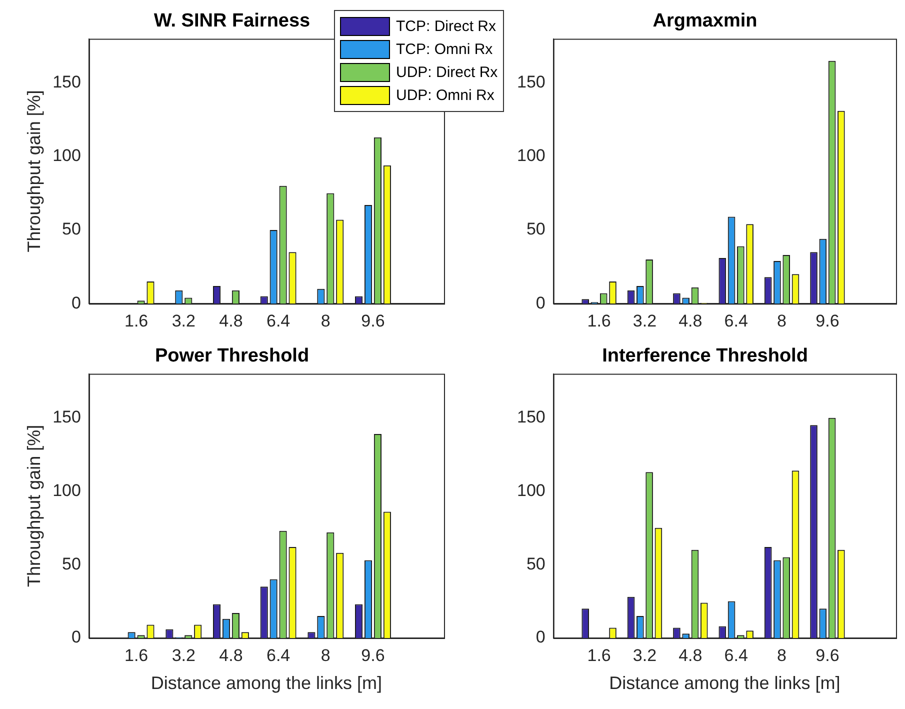 The height and width of the screenshot is (709, 905). Describe the element at coordinates (444, 49) in the screenshot. I see `legend-label: TCP: Omni Rx` at that location.